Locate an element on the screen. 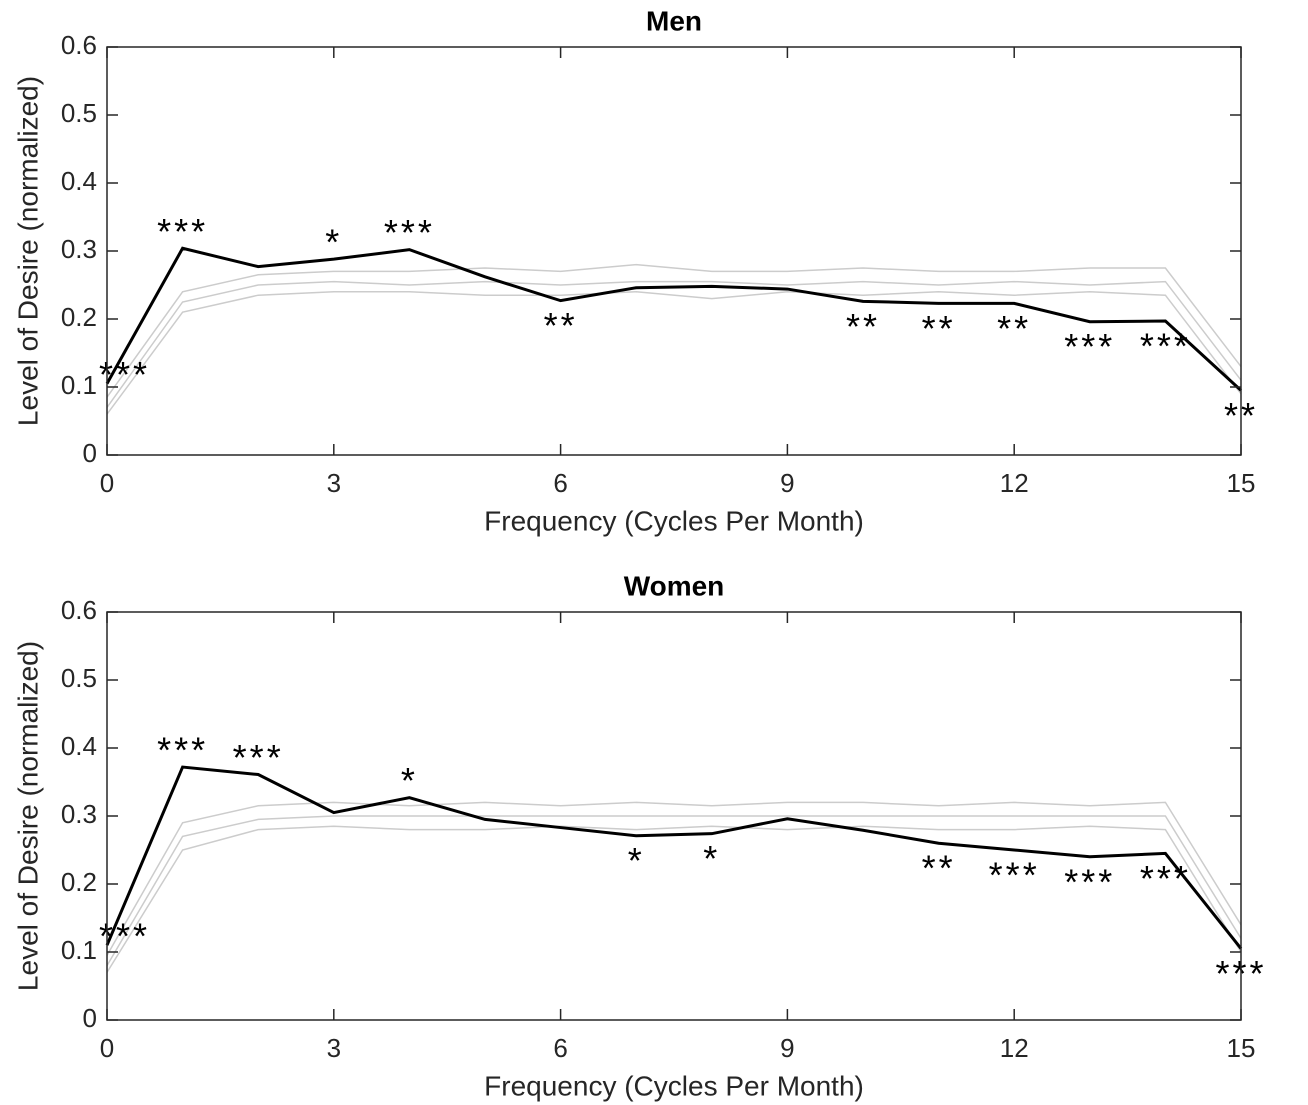 This screenshot has width=1308, height=1105. chart-title: Men is located at coordinates (674, 20).